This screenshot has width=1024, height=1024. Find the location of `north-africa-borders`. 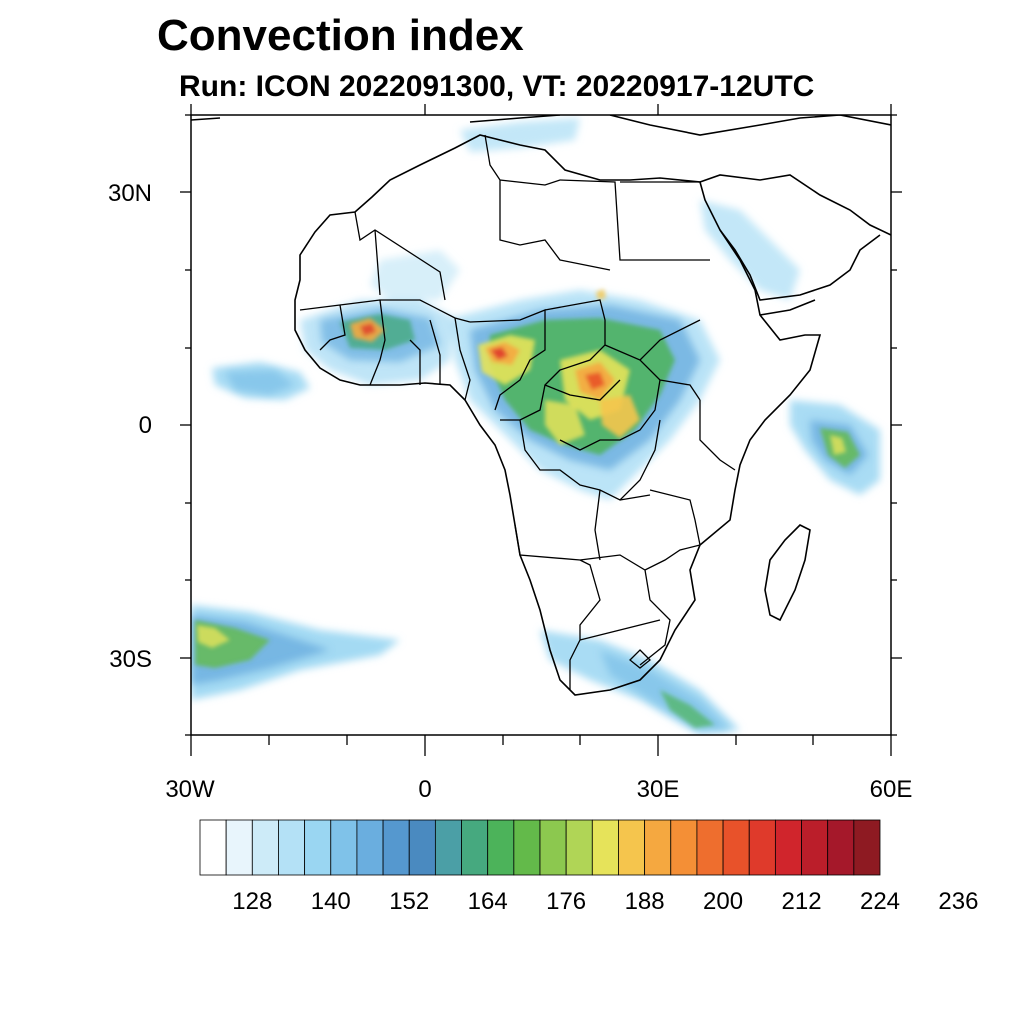

north-africa-borders is located at coordinates (532, 217).